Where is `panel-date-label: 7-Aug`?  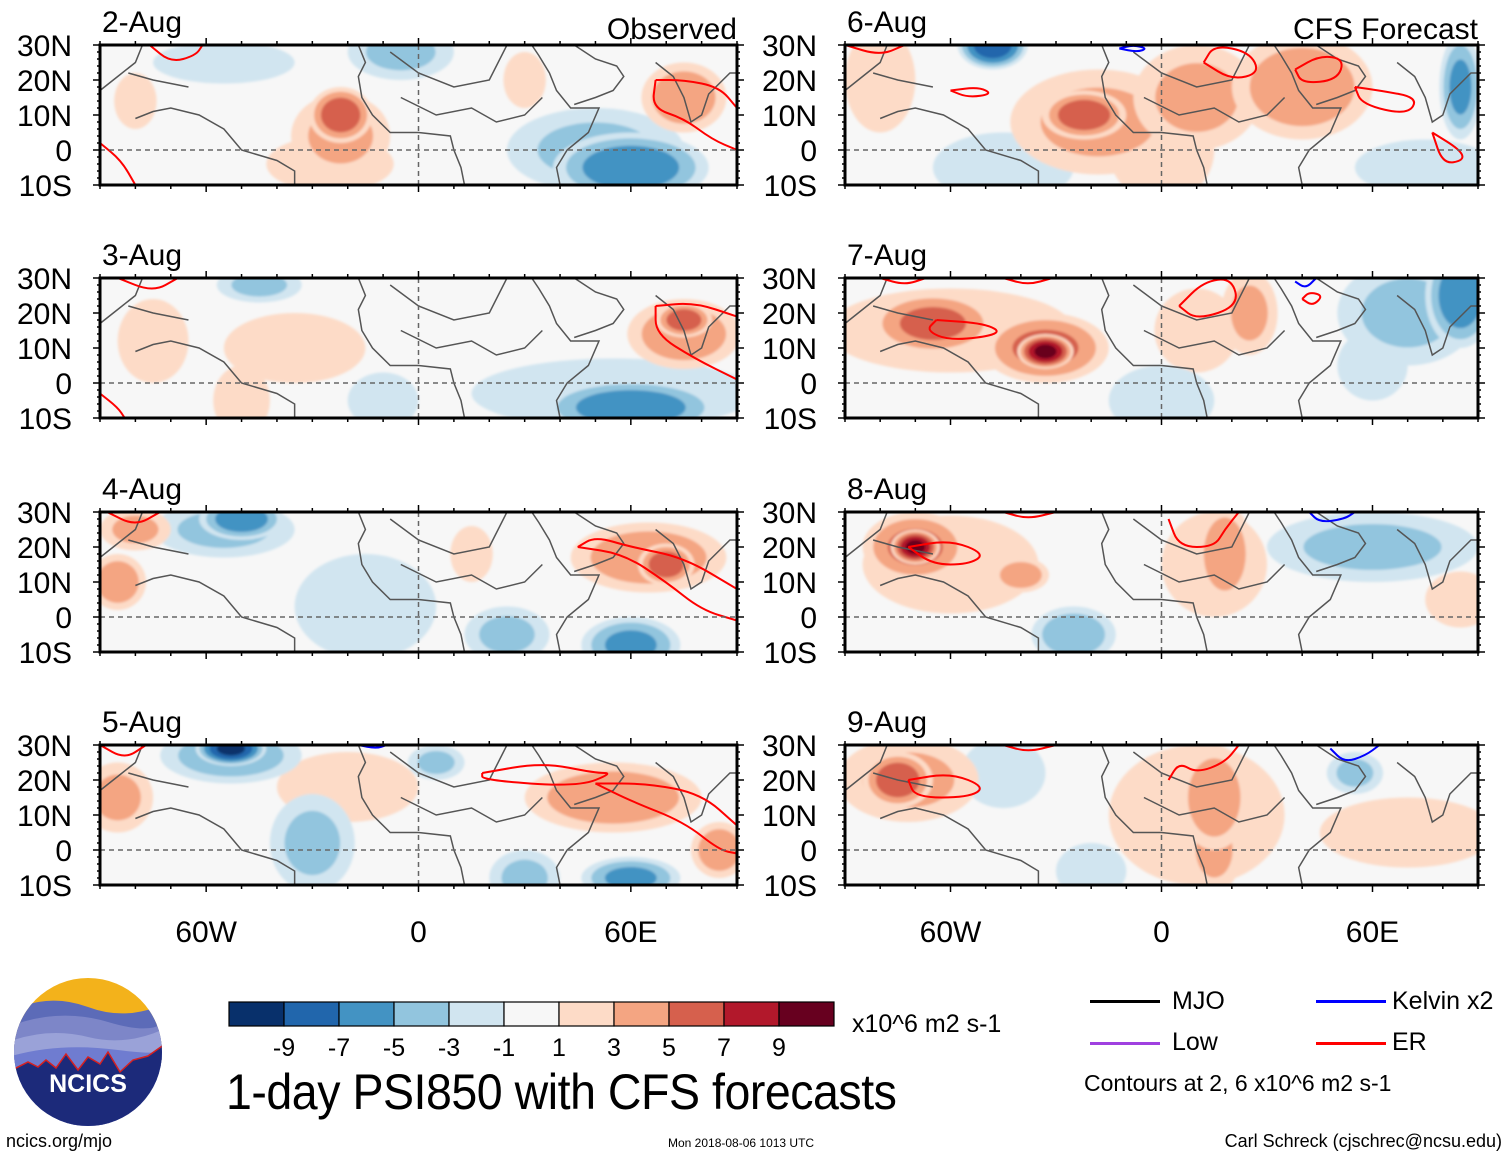
panel-date-label: 7-Aug is located at coordinates (887, 255).